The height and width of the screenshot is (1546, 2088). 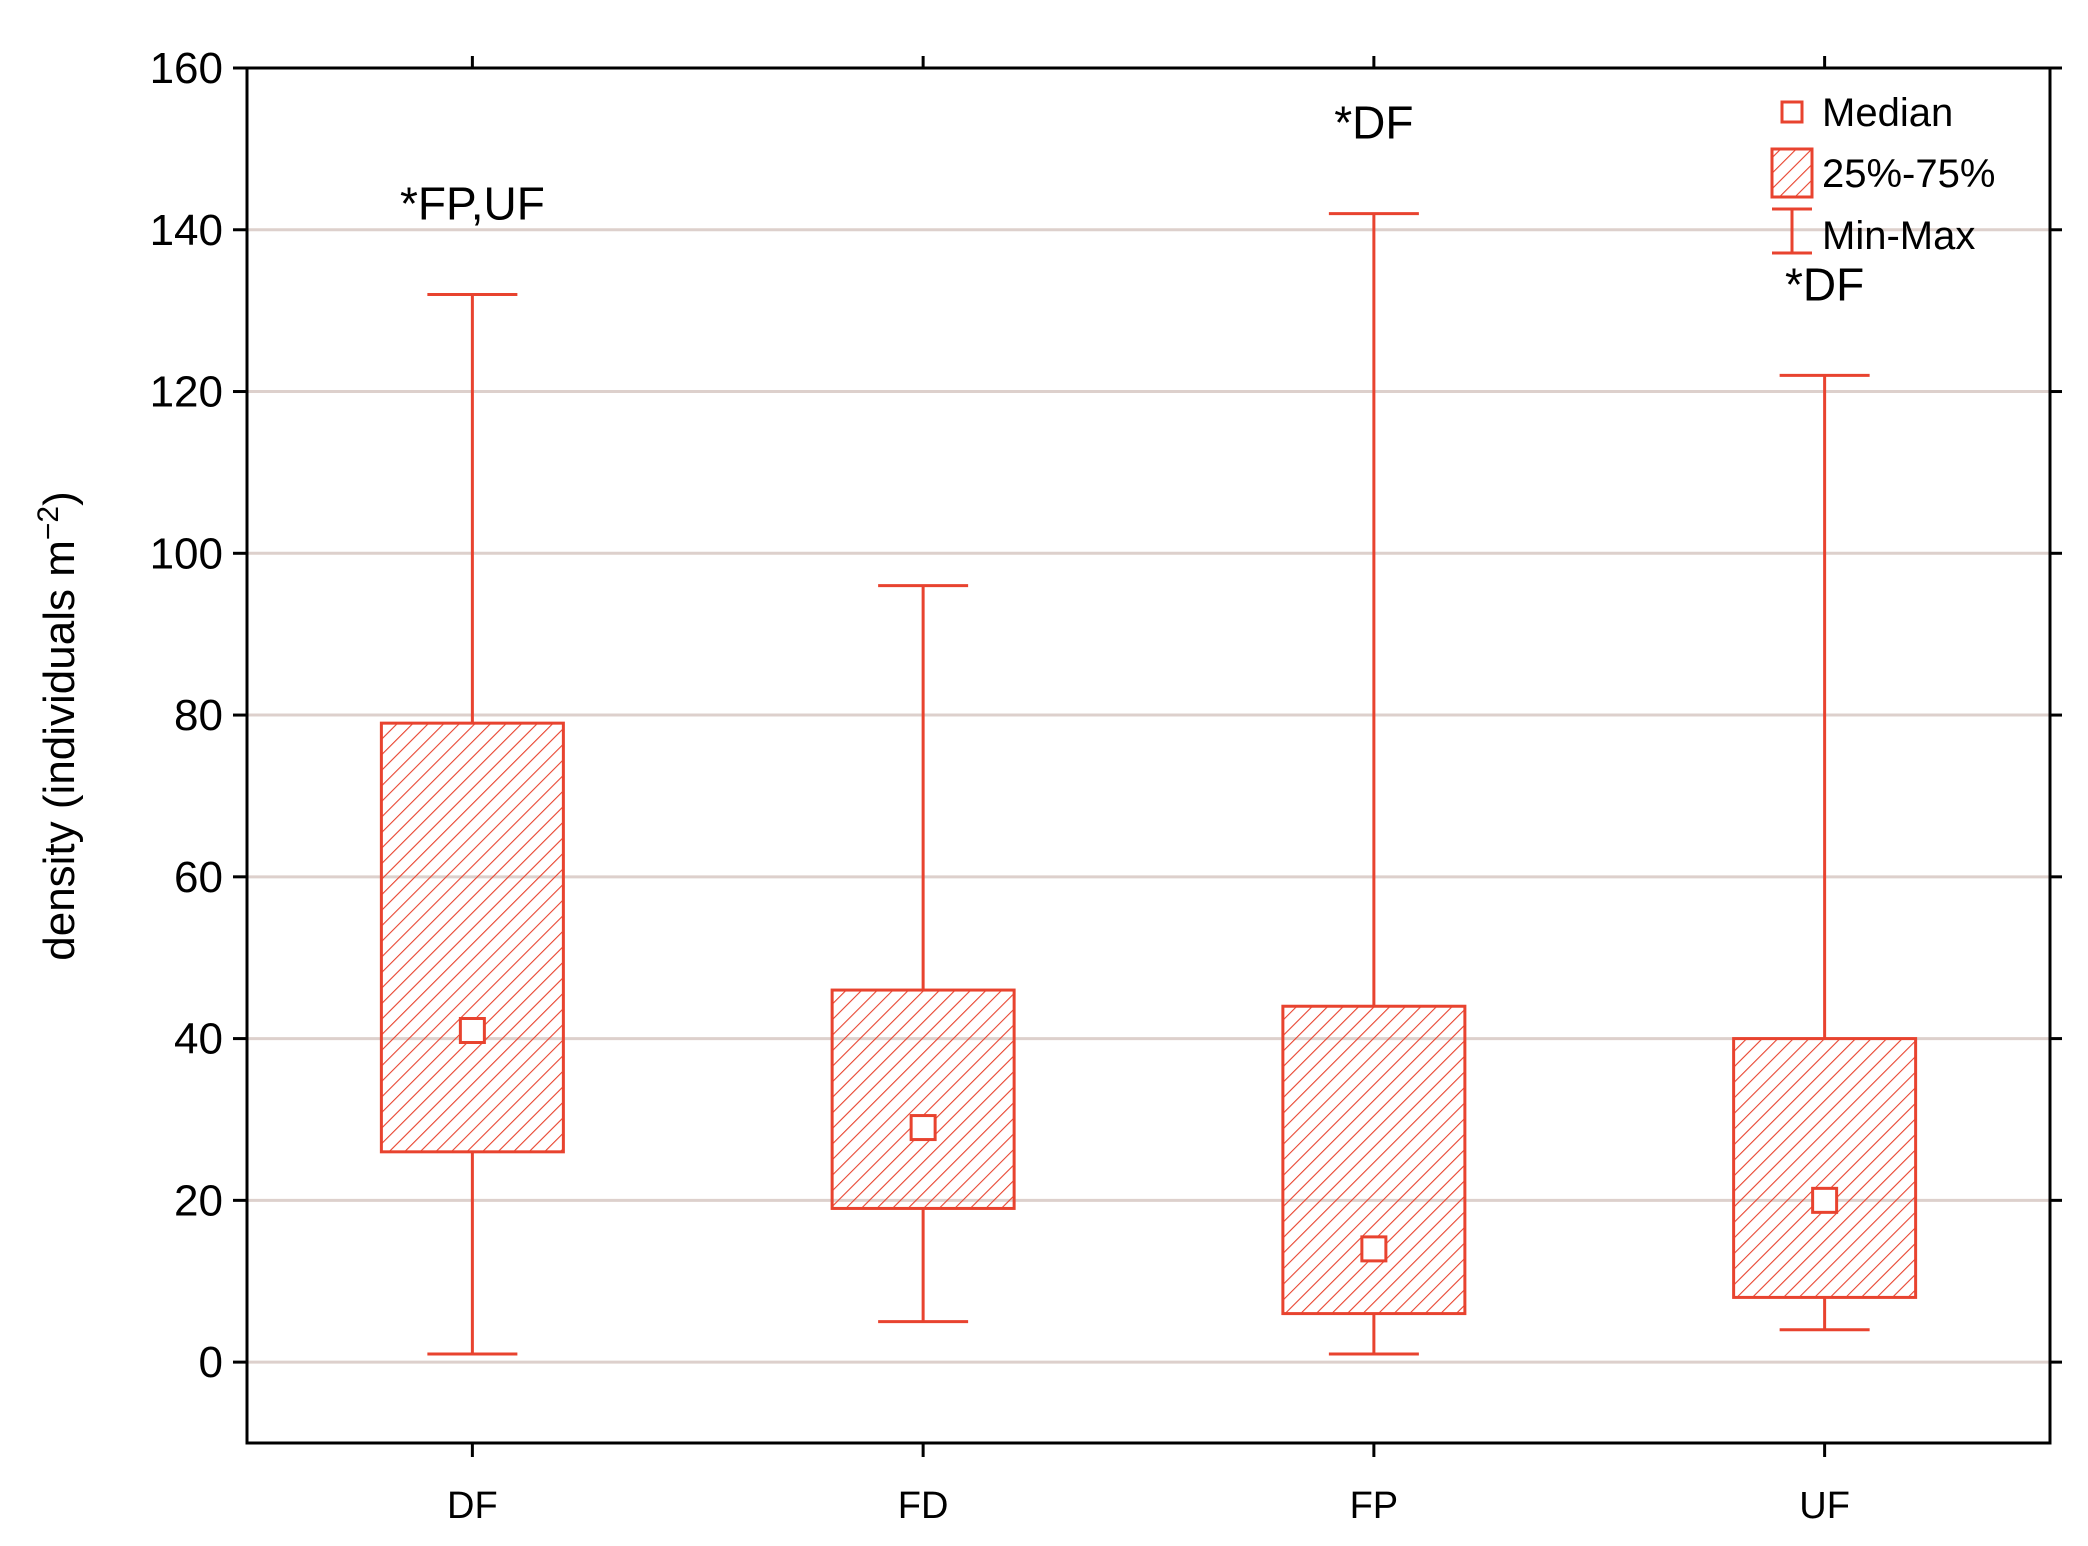 What do you see at coordinates (48, 523) in the screenshot?
I see `y-axis-label-superscript: −2` at bounding box center [48, 523].